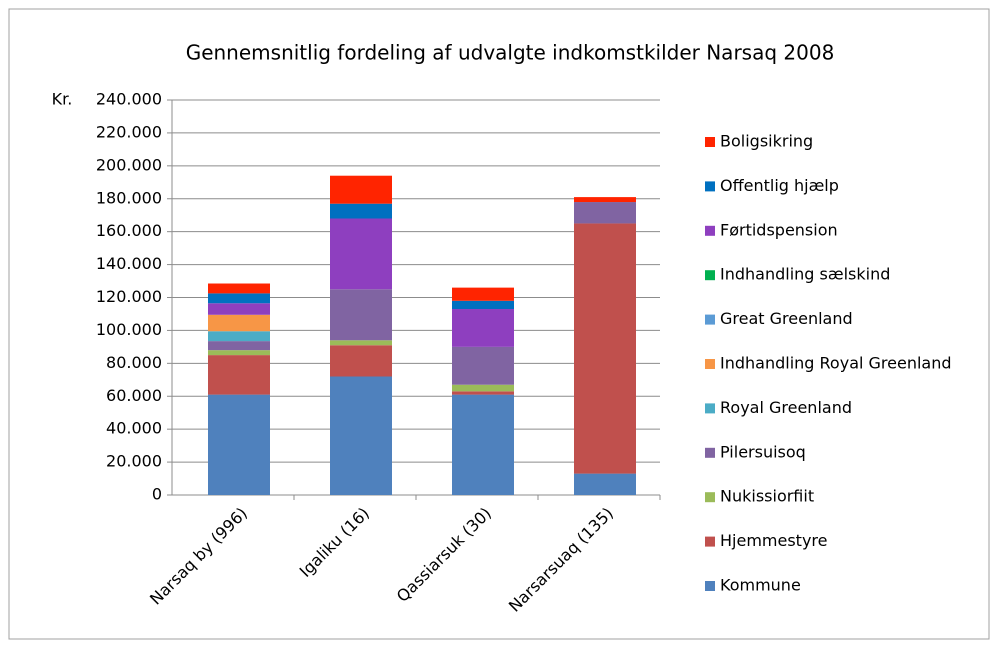 Image resolution: width=997 pixels, height=649 pixels. What do you see at coordinates (129, 164) in the screenshot?
I see `y-tick-label: 200.000` at bounding box center [129, 164].